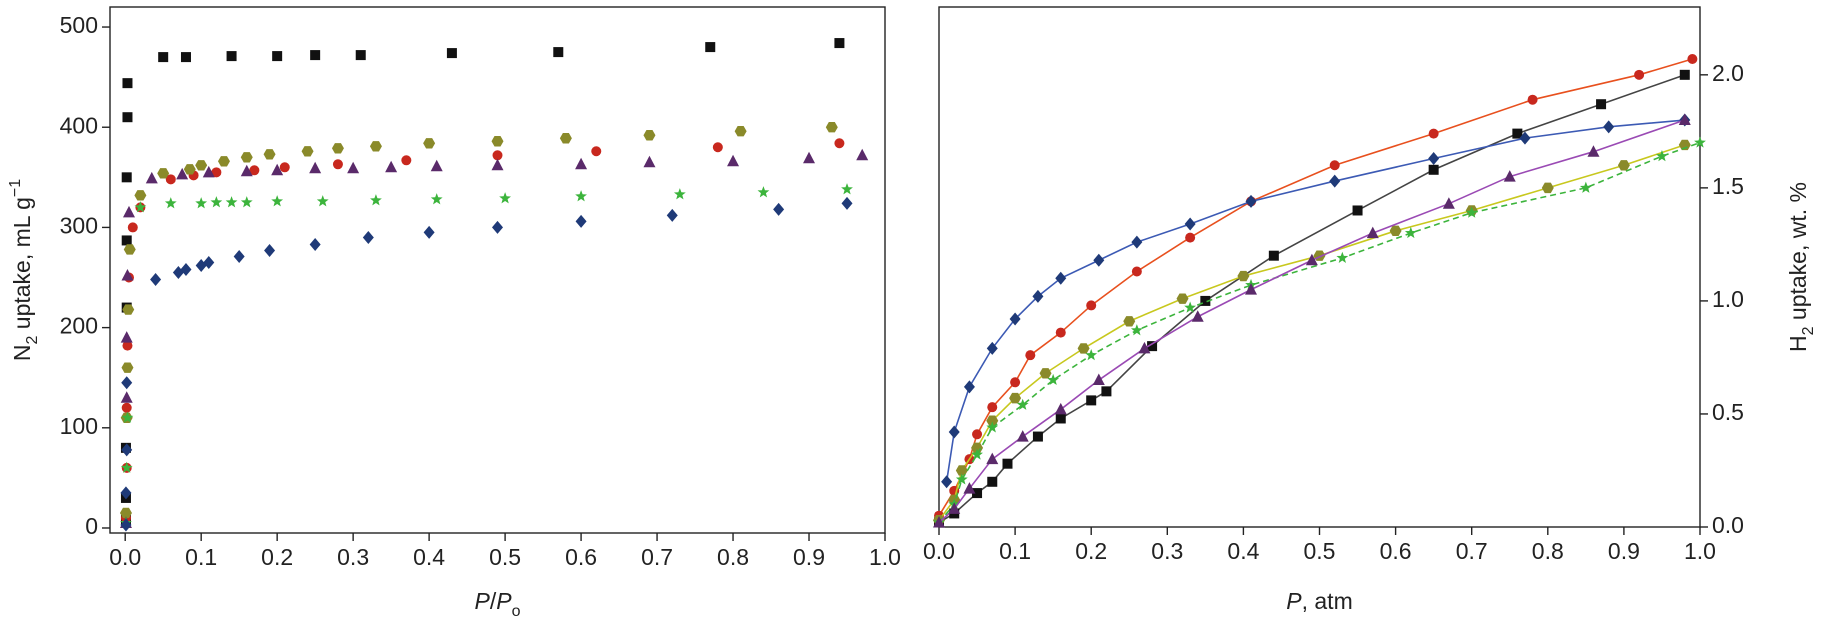  I want to click on y-axis-label: N2 uptake, mL g−1, so click(24, 270).